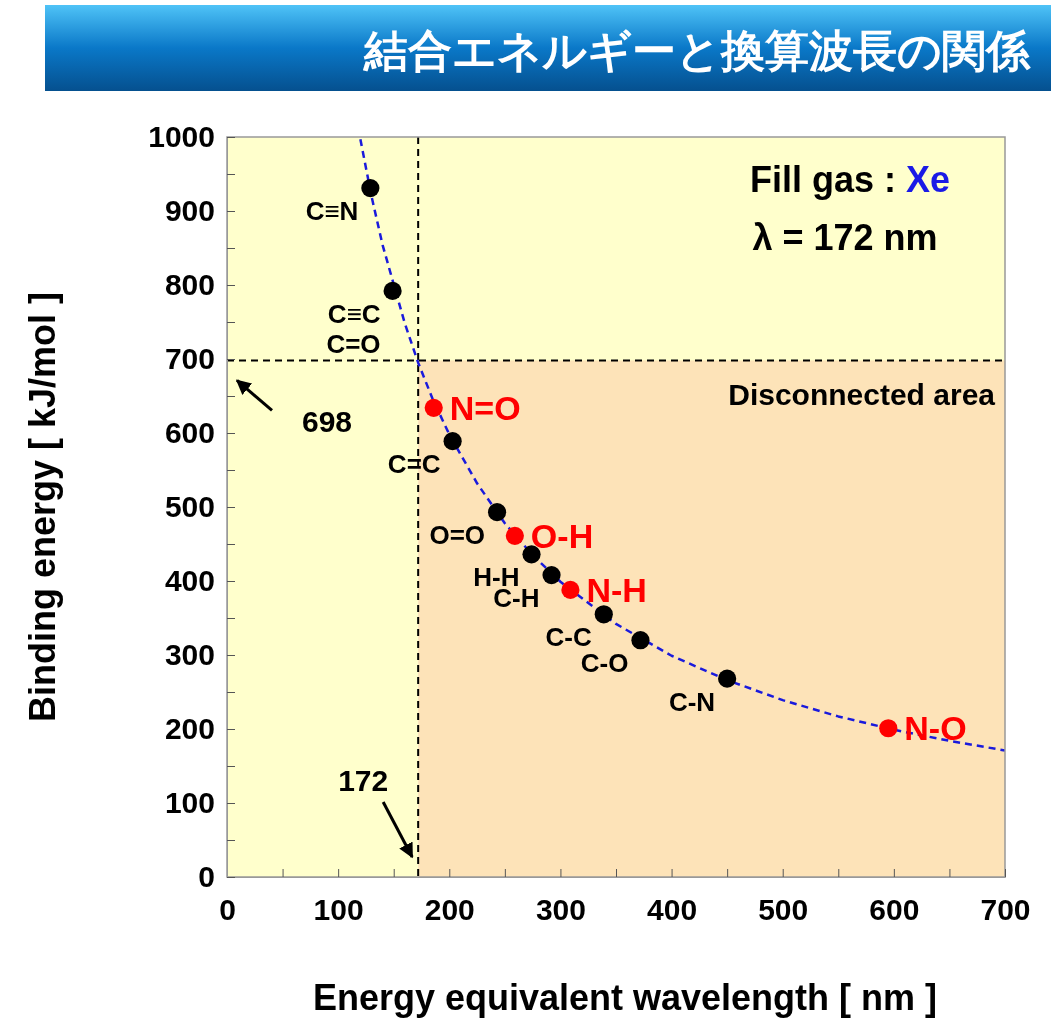 The image size is (1051, 1028). I want to click on y-tick-label: 300, so click(189, 655).